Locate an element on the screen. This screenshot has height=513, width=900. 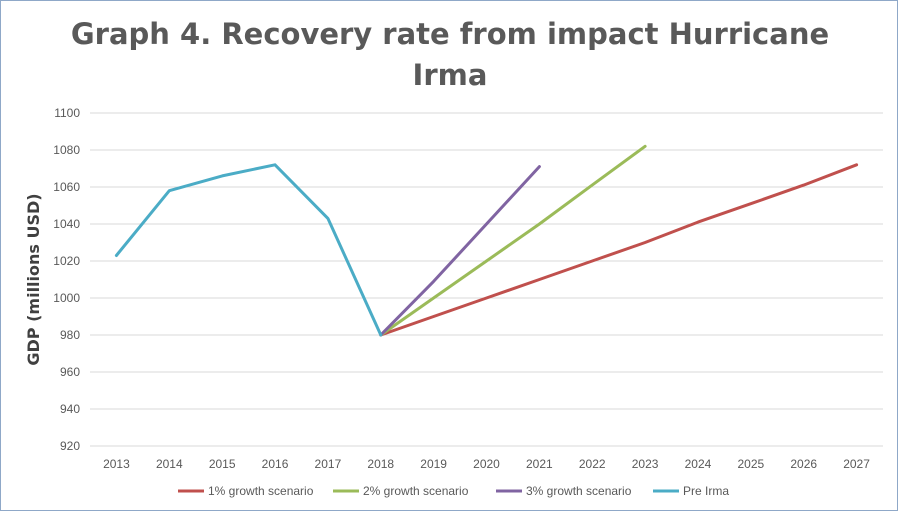
x-tick-label: 2017 is located at coordinates (328, 464).